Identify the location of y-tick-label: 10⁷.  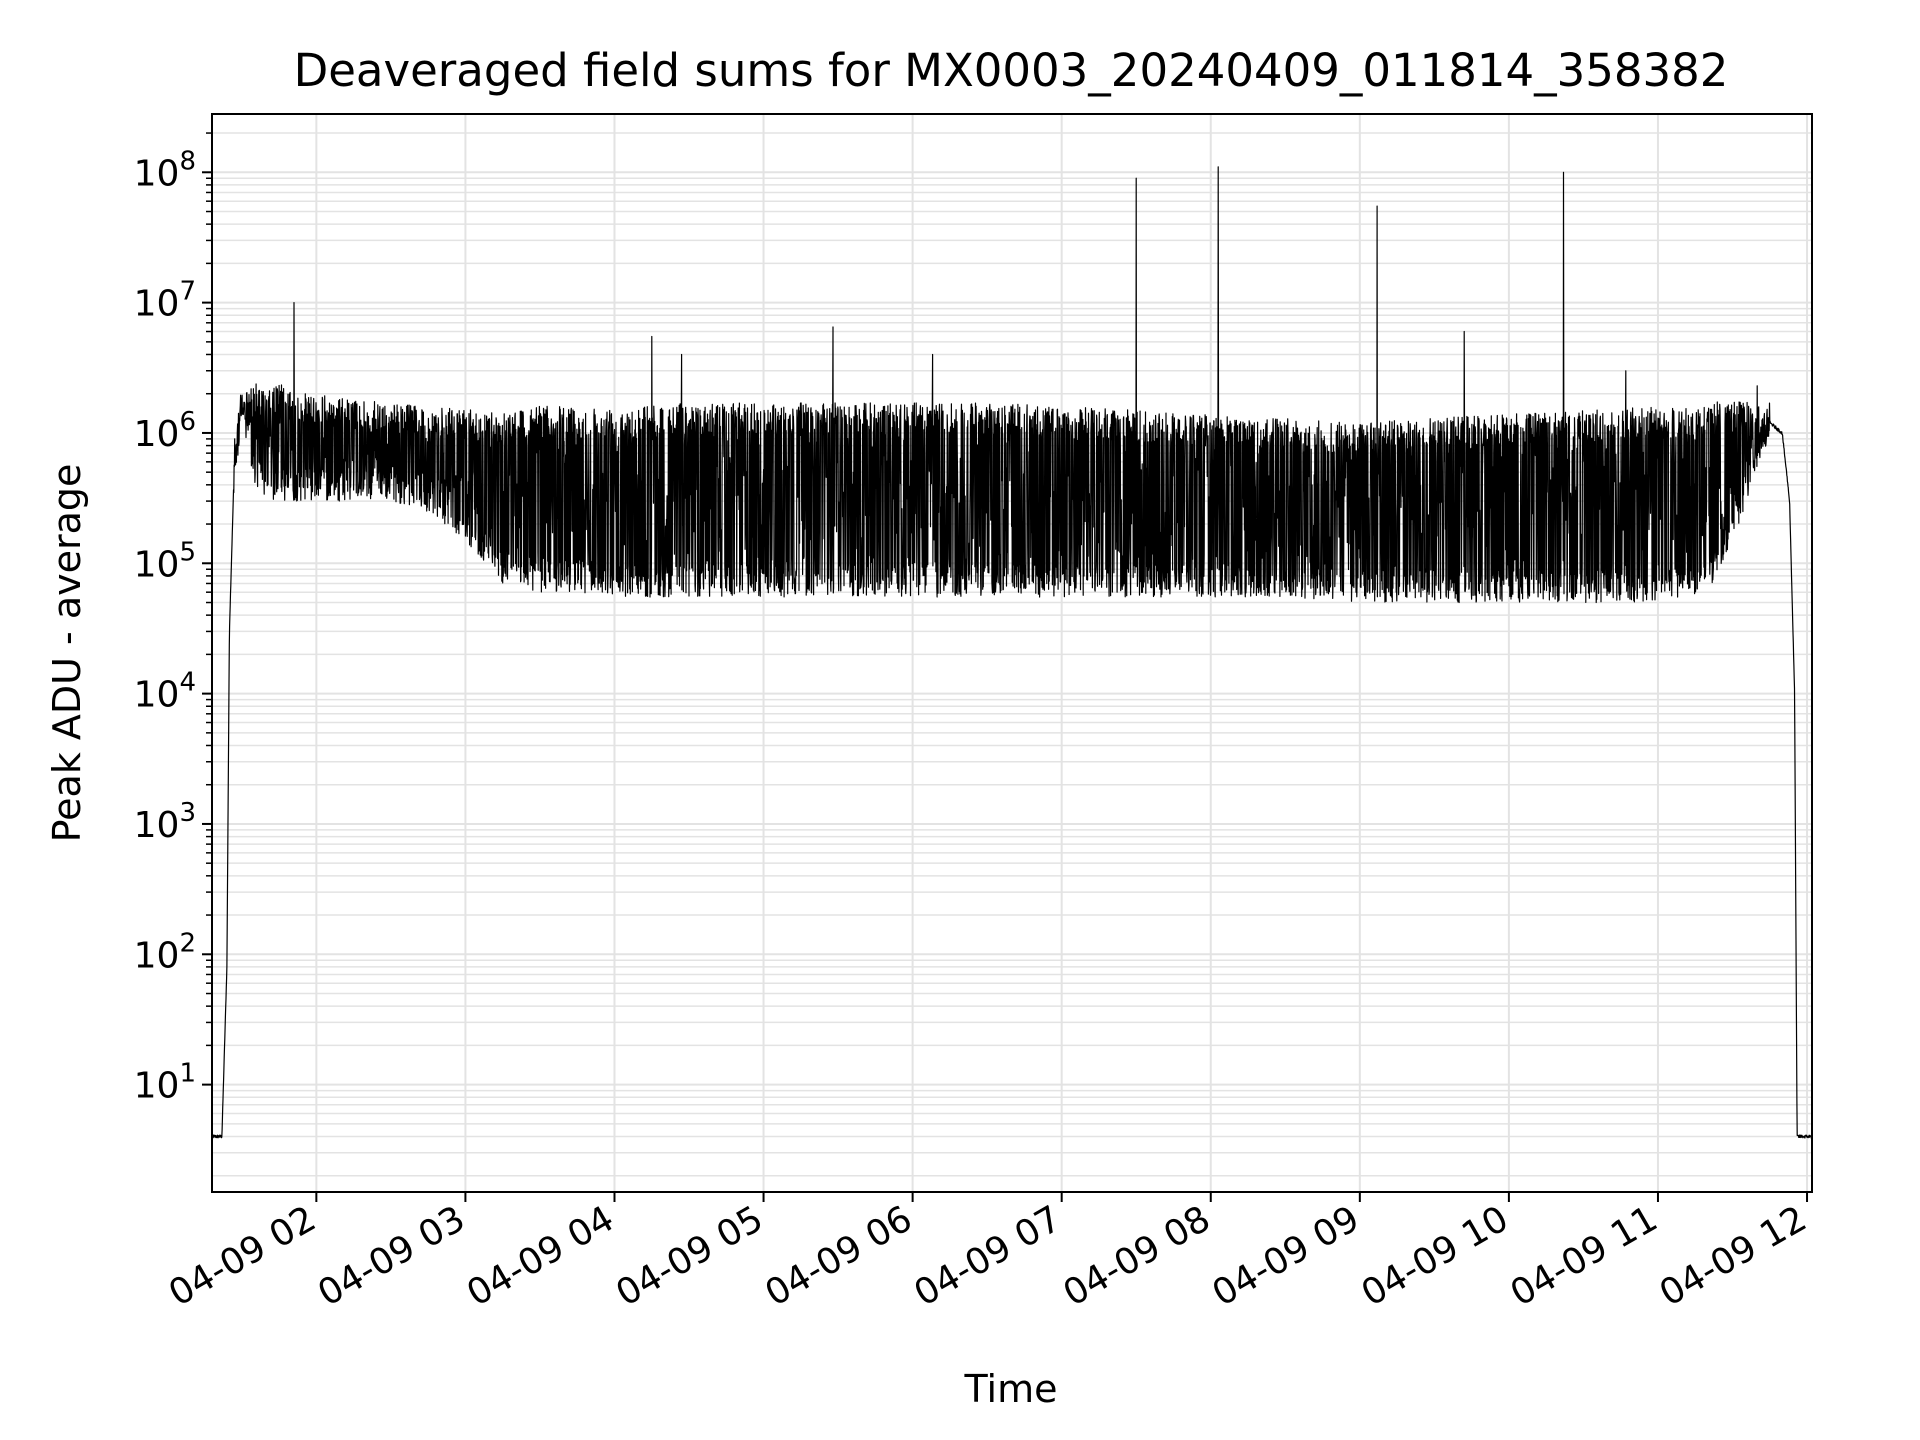
(165, 301).